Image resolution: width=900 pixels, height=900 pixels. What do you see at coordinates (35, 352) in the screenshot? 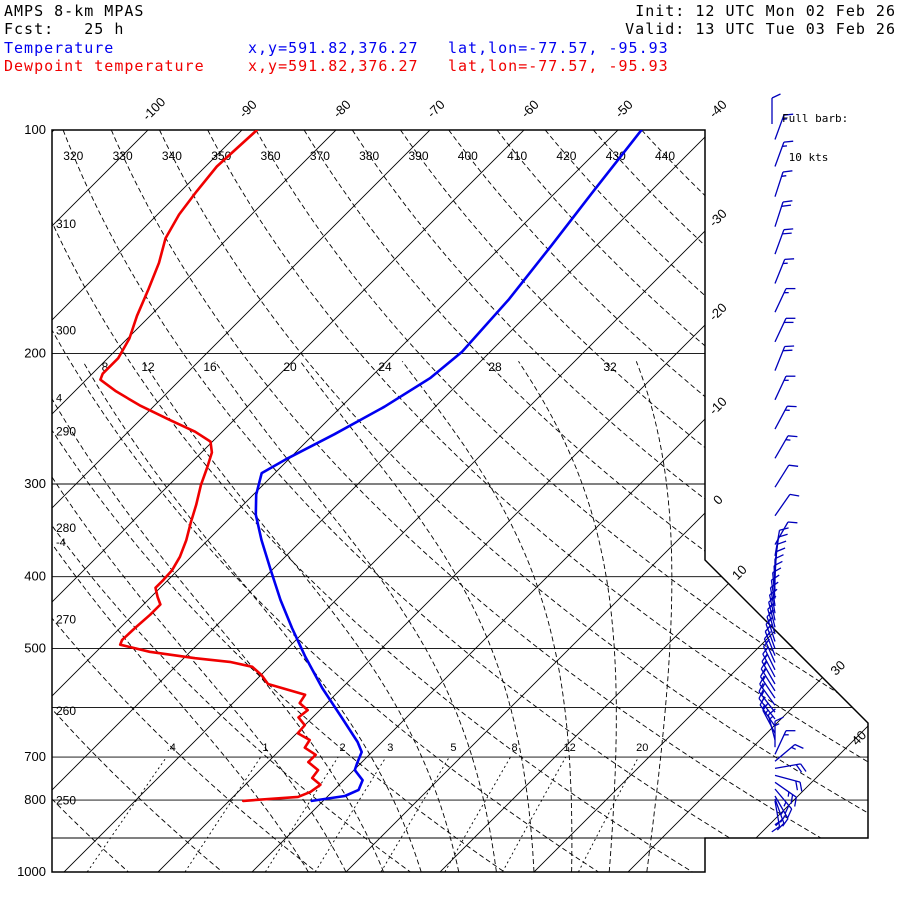
I see `pressure-axis-label: 200` at bounding box center [35, 352].